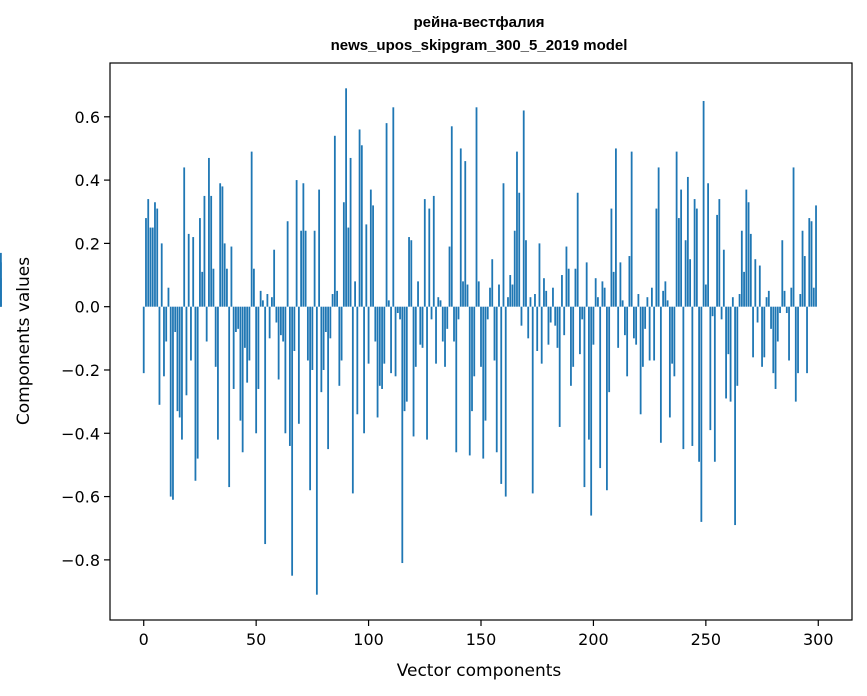 The width and height of the screenshot is (867, 696). I want to click on x-axis-ticks: 0 50 100 150 200 250 300, so click(486, 634).